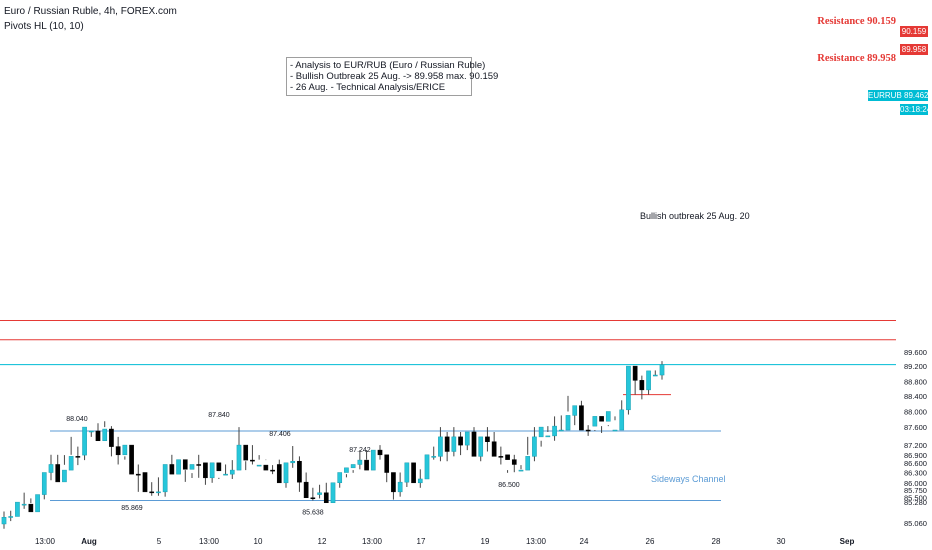 This screenshot has width=932, height=550. What do you see at coordinates (915, 497) in the screenshot?
I see `y-tick-label: 85.500` at bounding box center [915, 497].